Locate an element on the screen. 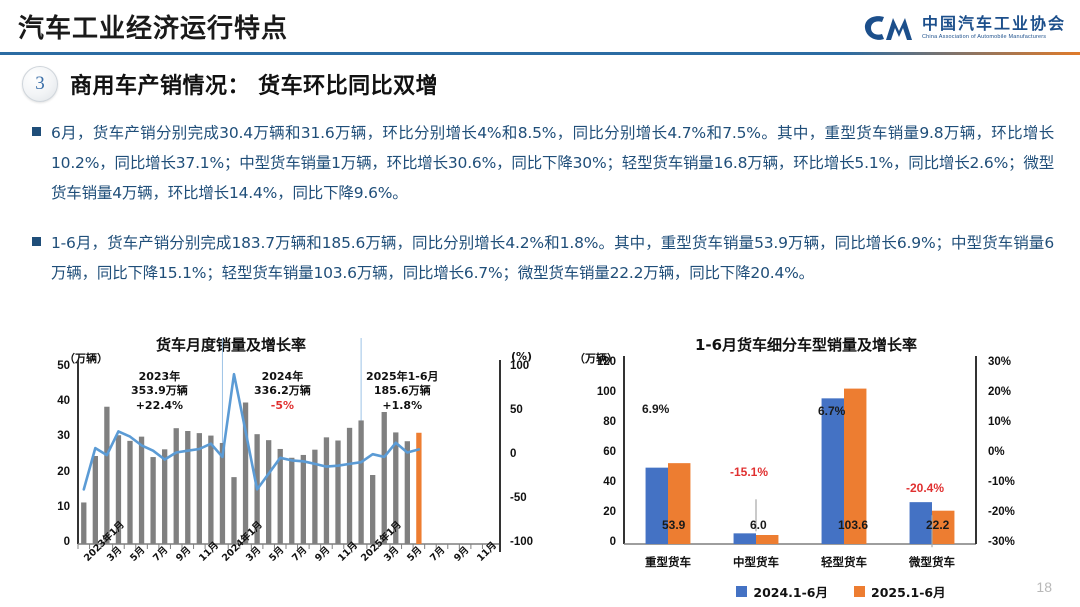 This screenshot has width=1080, height=607. chart-right-ytick: 40 is located at coordinates (609, 482).